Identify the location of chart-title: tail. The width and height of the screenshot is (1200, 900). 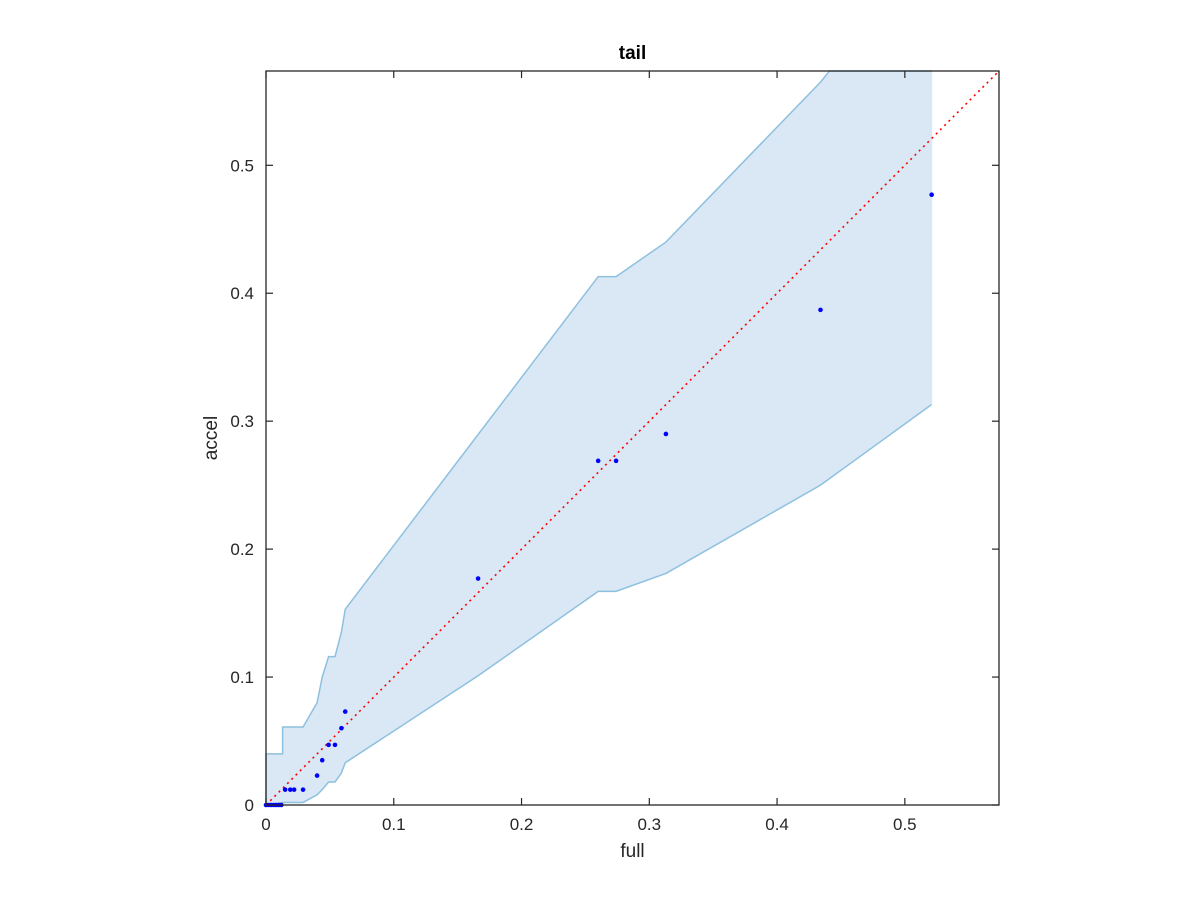
(632, 53).